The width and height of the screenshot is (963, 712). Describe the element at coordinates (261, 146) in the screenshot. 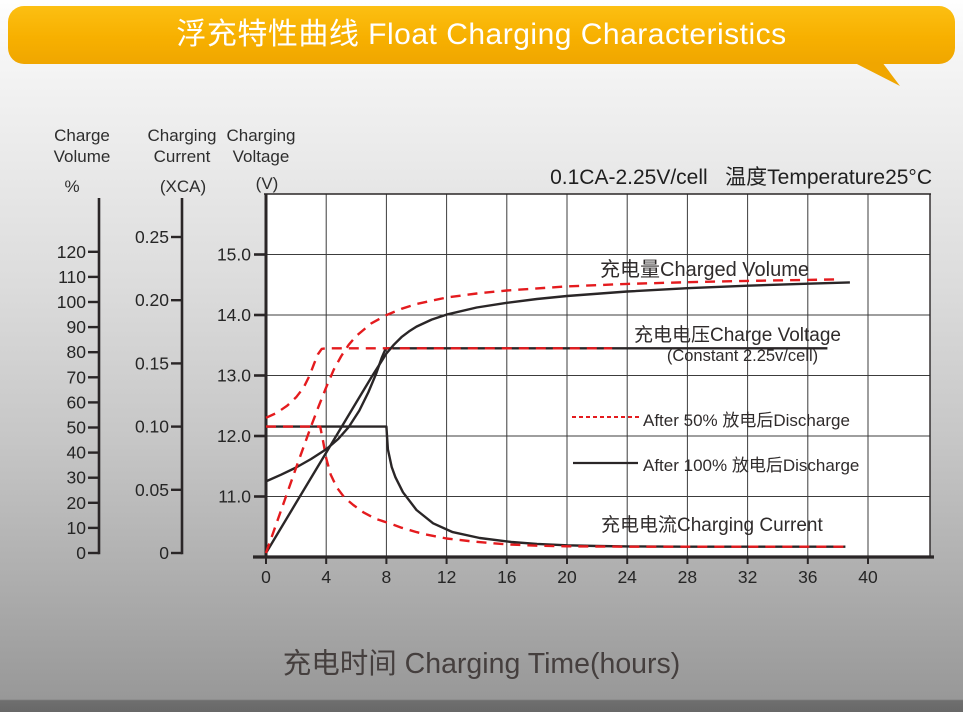

I see `voltage-axis-header: Charging Voltage` at that location.